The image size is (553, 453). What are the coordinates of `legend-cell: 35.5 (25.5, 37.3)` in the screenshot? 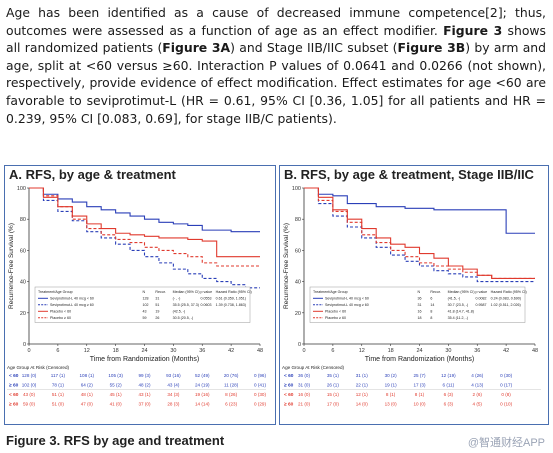 It's located at (186, 305).